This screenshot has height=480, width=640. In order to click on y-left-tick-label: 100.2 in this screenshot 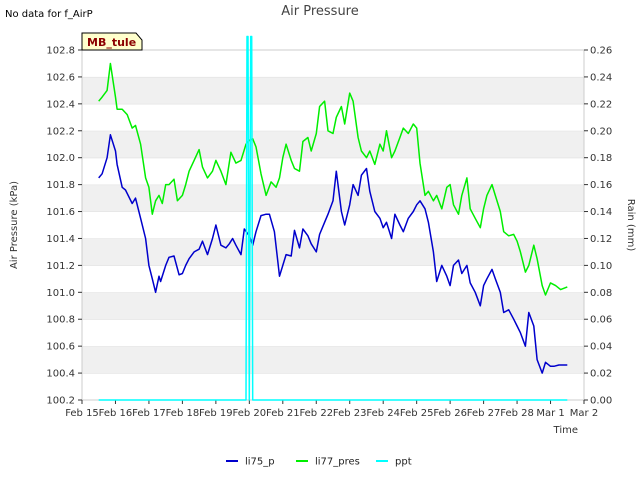, I will do `click(60, 401)`.